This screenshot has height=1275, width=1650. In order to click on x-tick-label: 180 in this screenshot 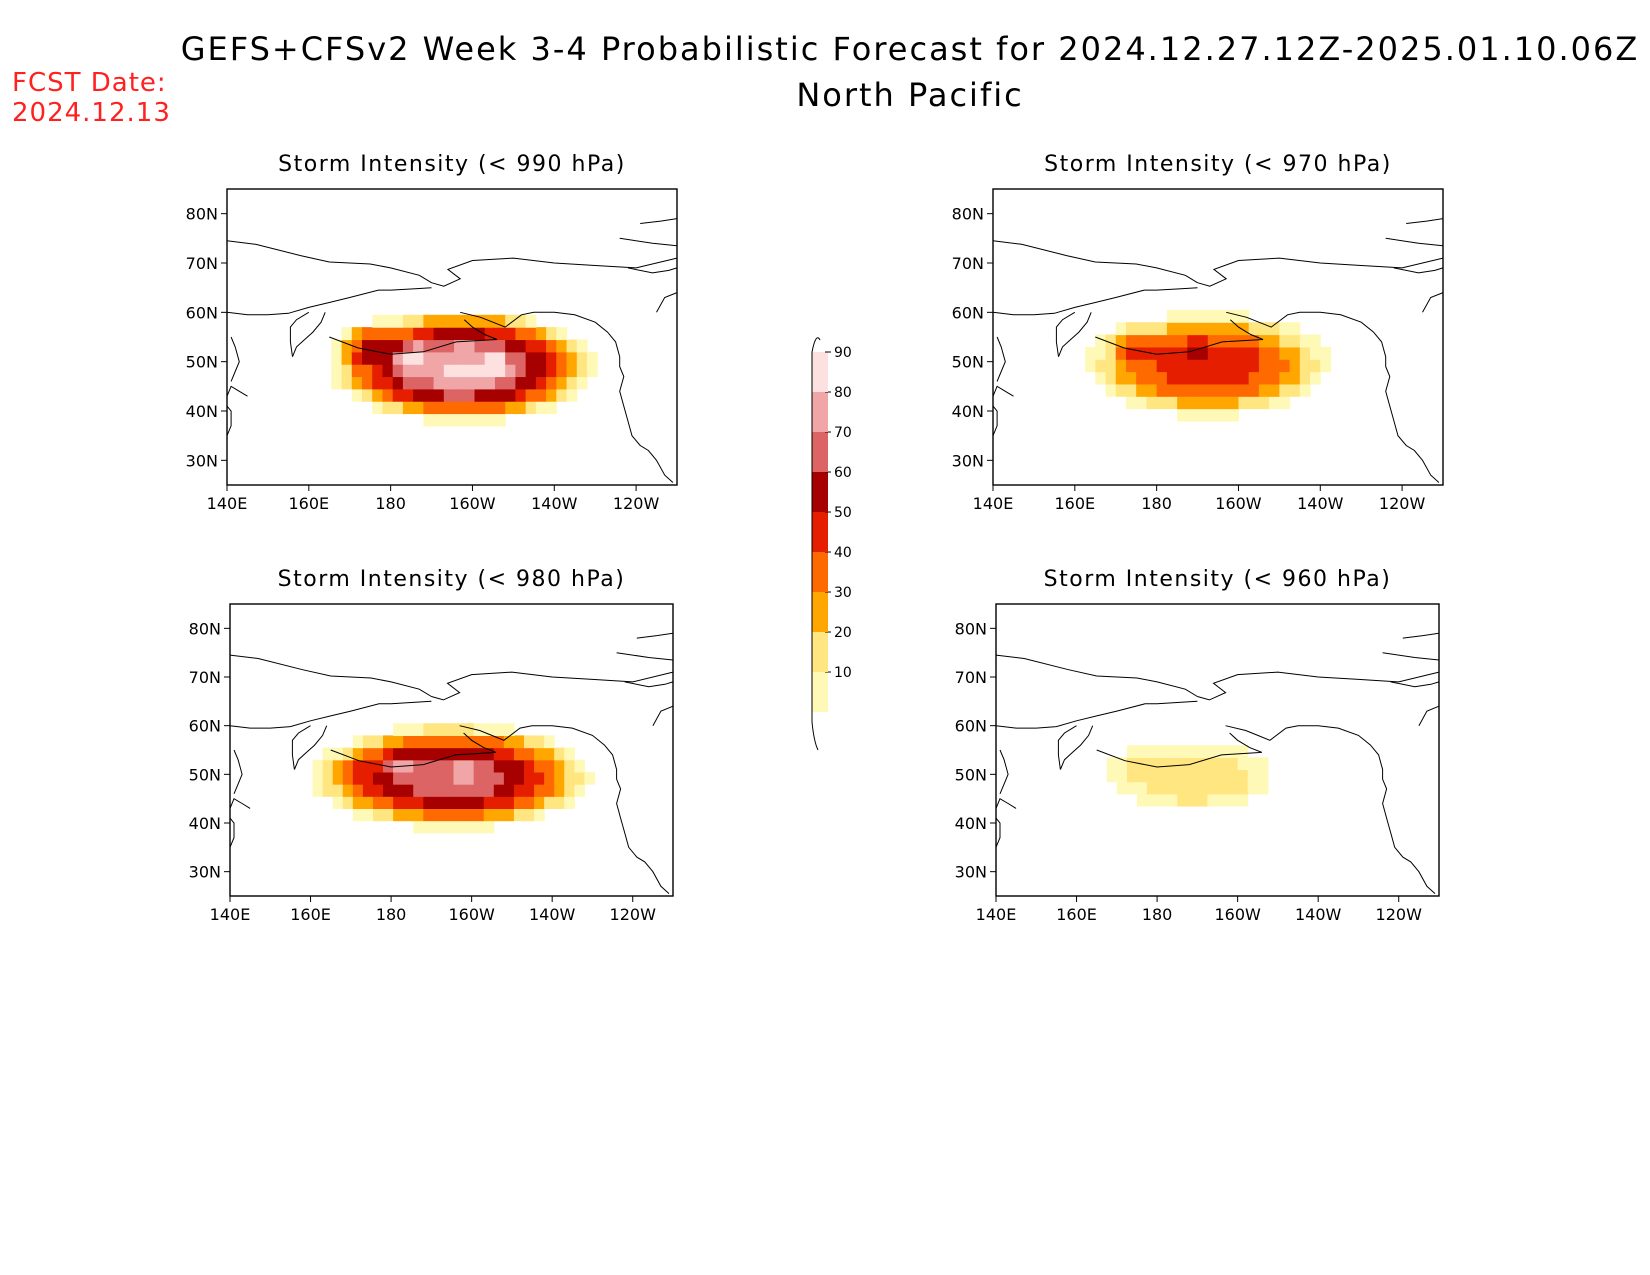, I will do `click(390, 503)`.